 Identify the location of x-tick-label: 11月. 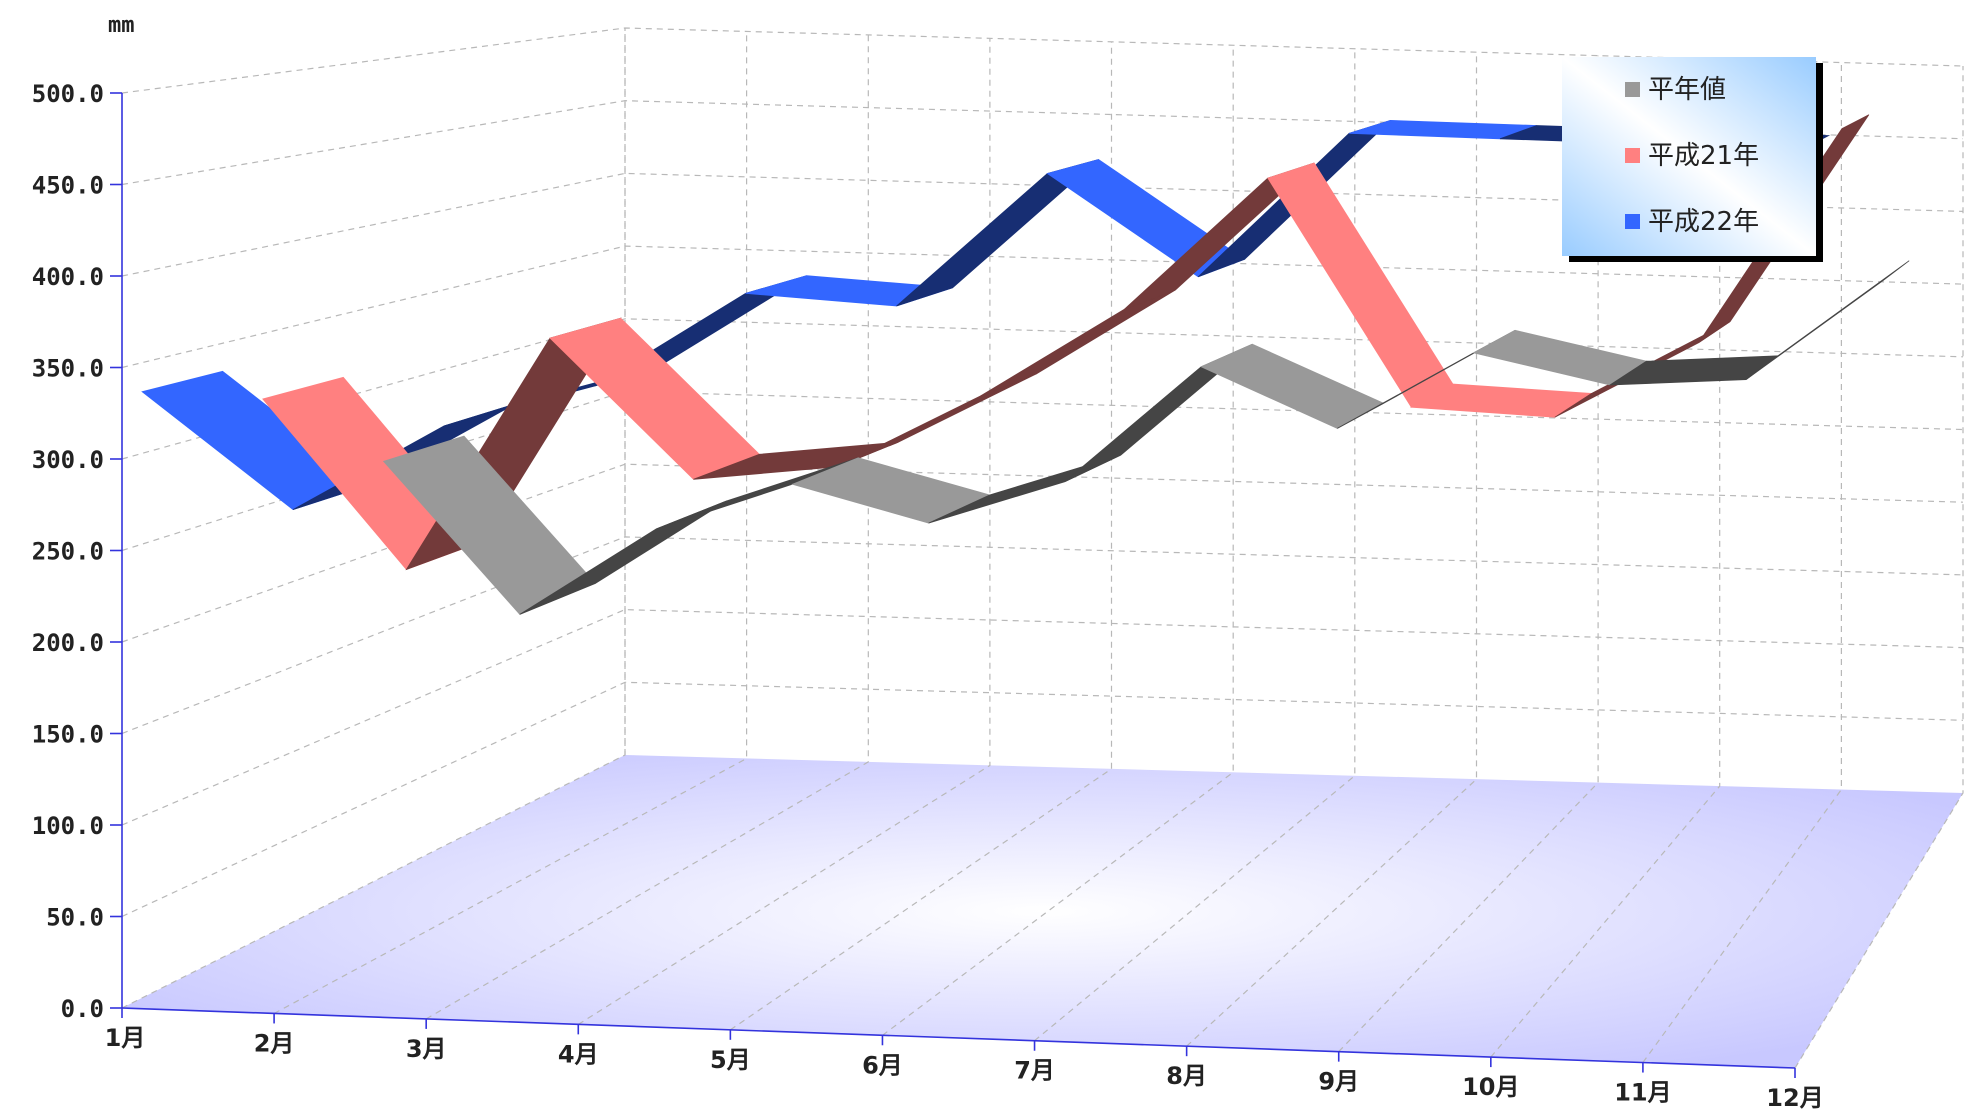
(1642, 1093).